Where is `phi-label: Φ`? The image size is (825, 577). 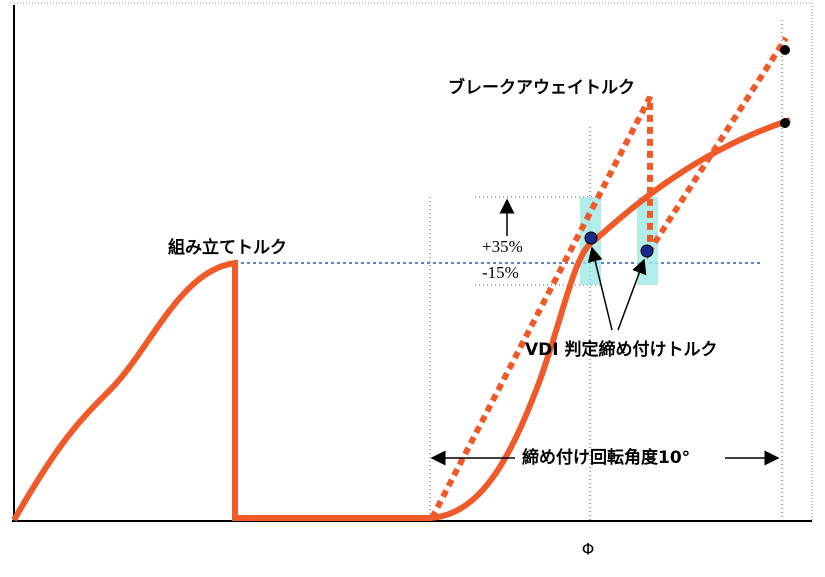 phi-label: Φ is located at coordinates (588, 549).